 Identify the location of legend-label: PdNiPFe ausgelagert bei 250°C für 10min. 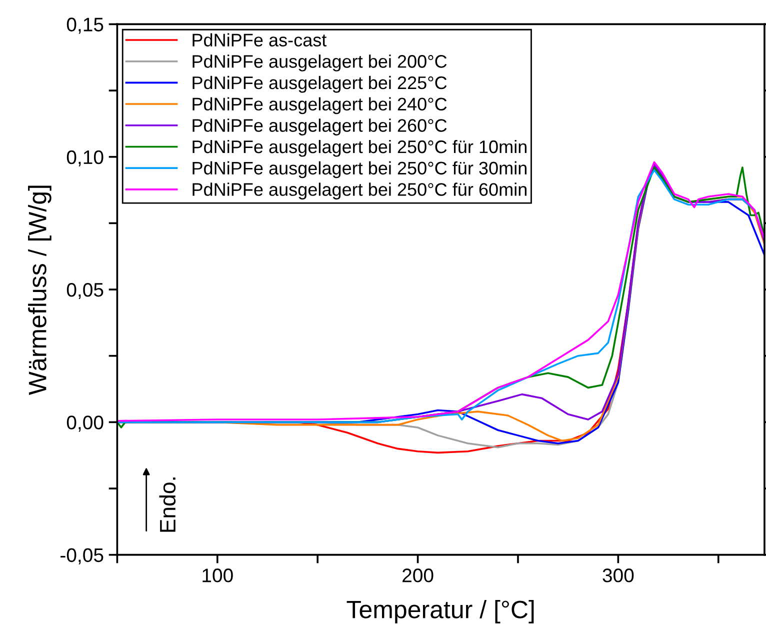
(359, 148).